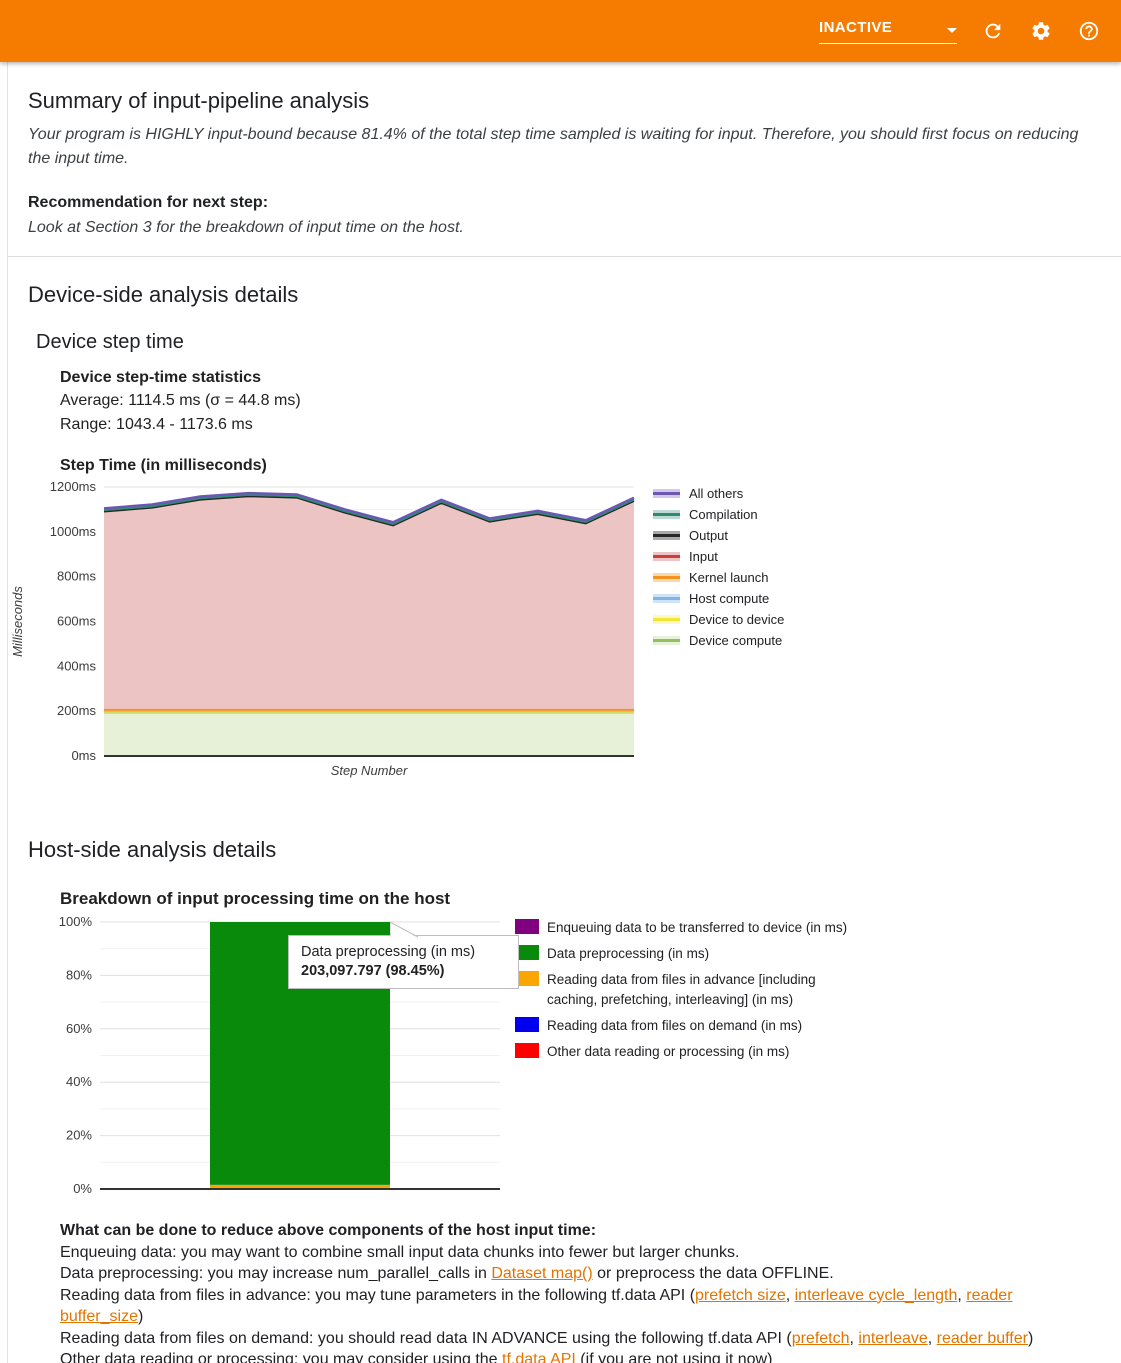 The width and height of the screenshot is (1121, 1363). What do you see at coordinates (110, 342) in the screenshot?
I see `device-step-time-title: Device step time` at bounding box center [110, 342].